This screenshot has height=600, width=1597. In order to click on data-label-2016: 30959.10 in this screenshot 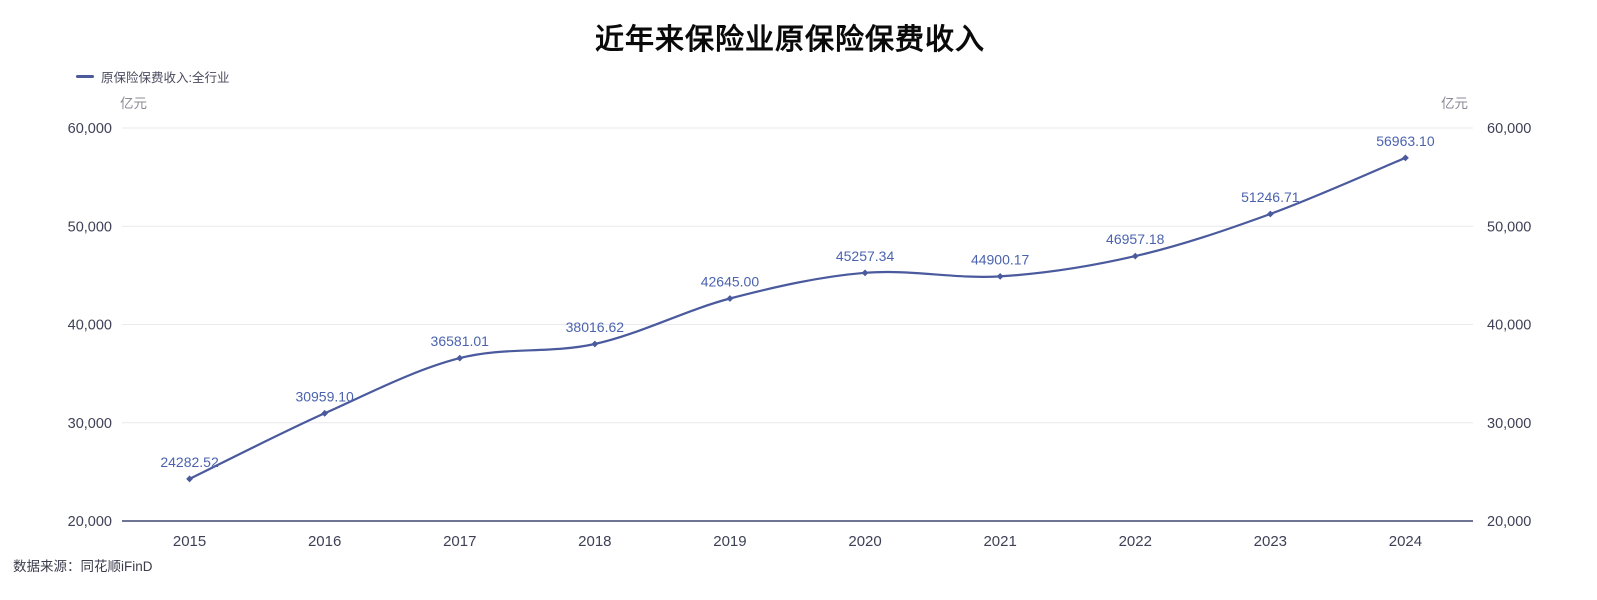, I will do `click(324, 396)`.